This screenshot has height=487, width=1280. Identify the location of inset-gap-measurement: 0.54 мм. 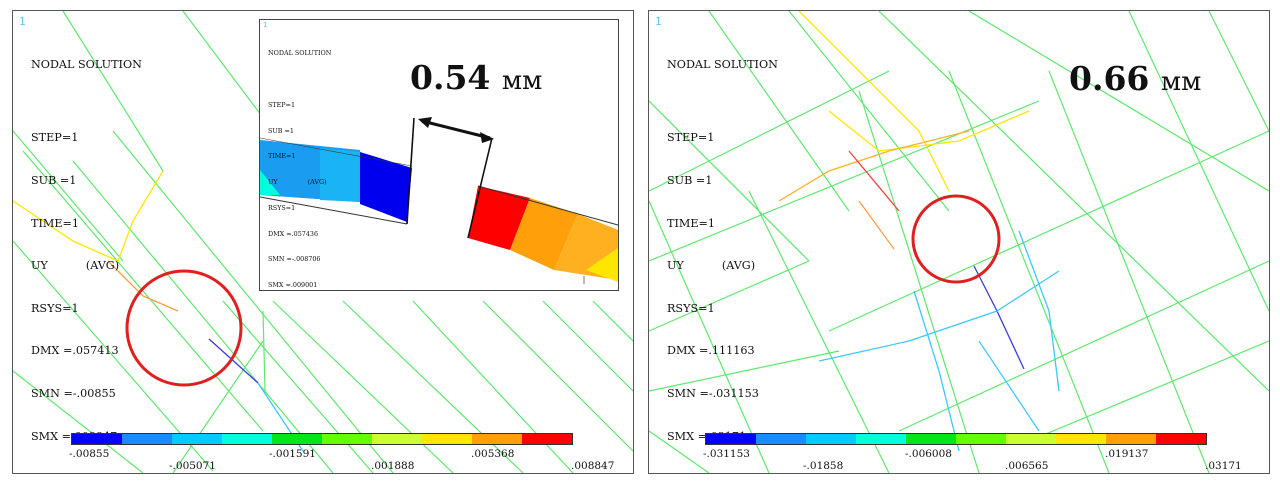
(476, 77).